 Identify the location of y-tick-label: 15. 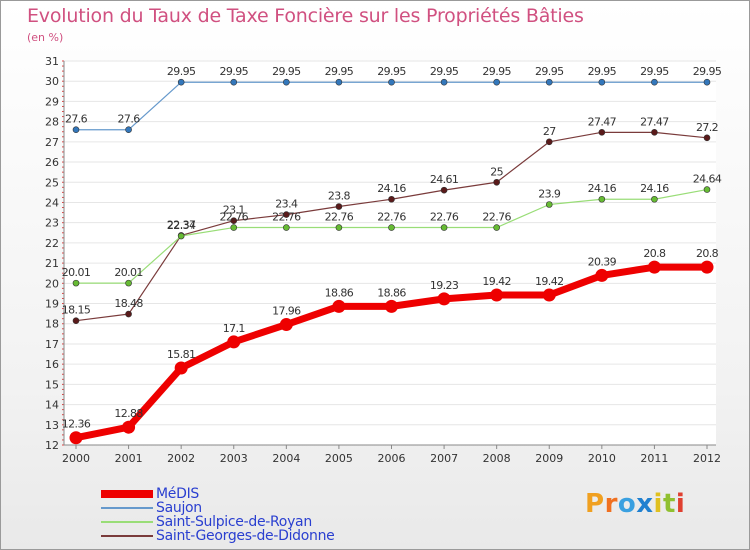
(52, 384).